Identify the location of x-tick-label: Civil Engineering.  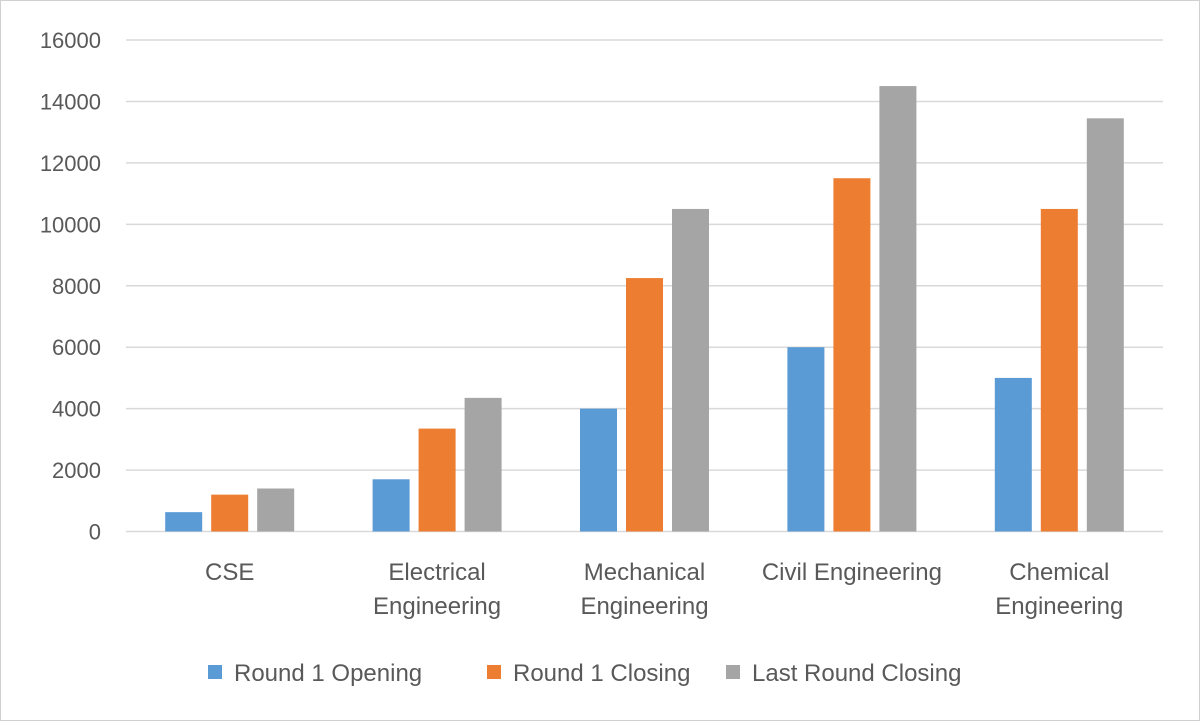
(852, 572).